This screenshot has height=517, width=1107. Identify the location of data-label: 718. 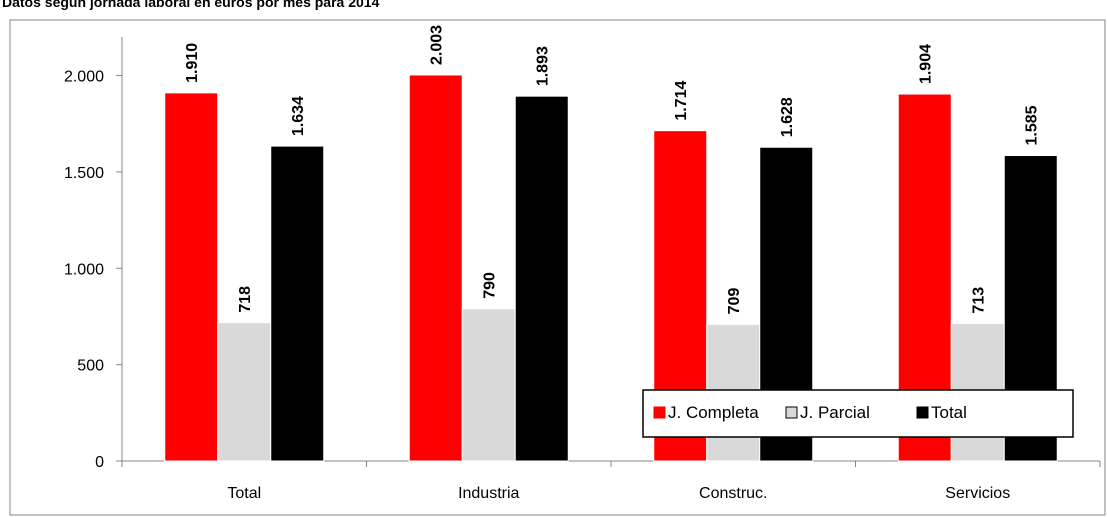
(245, 299).